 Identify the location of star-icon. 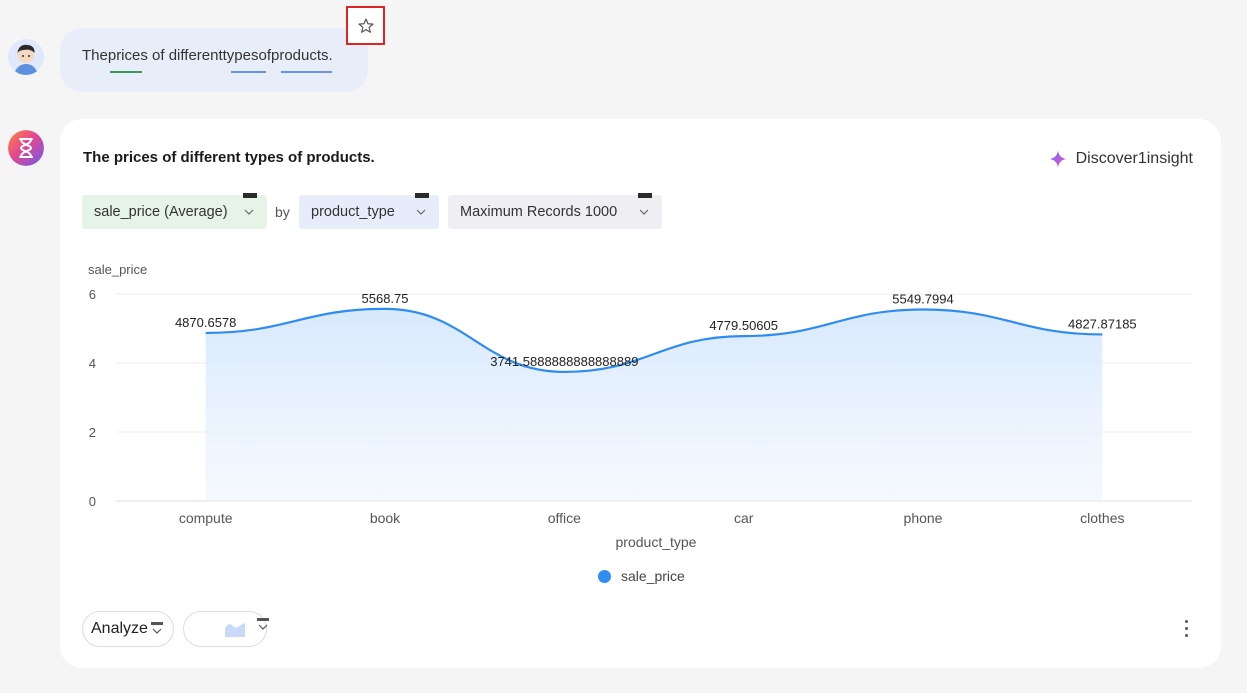
(365, 25).